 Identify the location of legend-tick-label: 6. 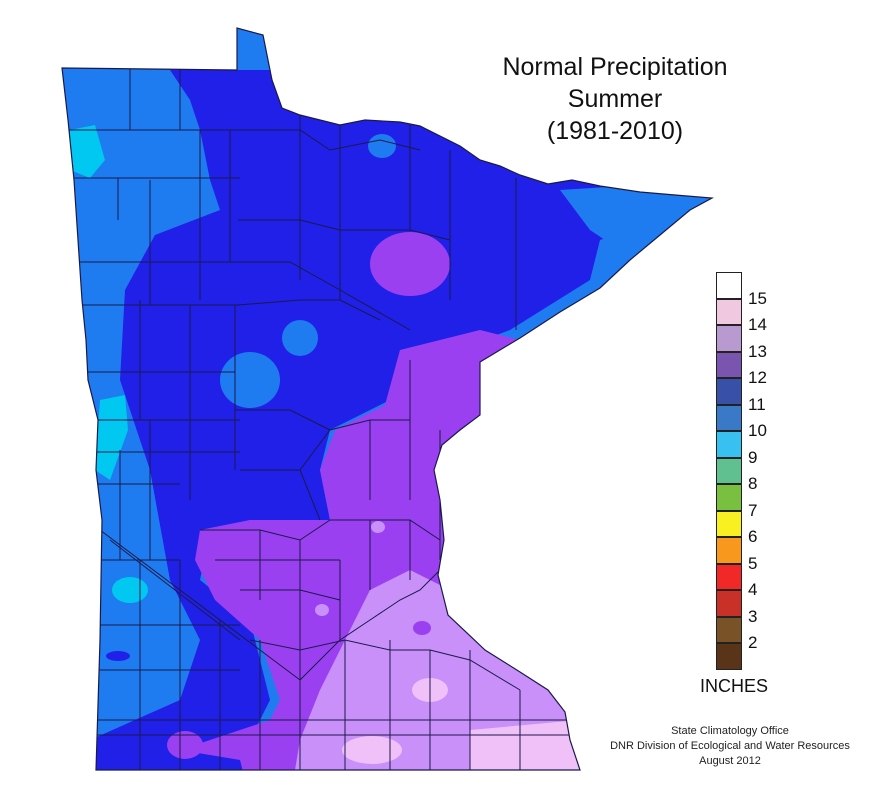
(753, 536).